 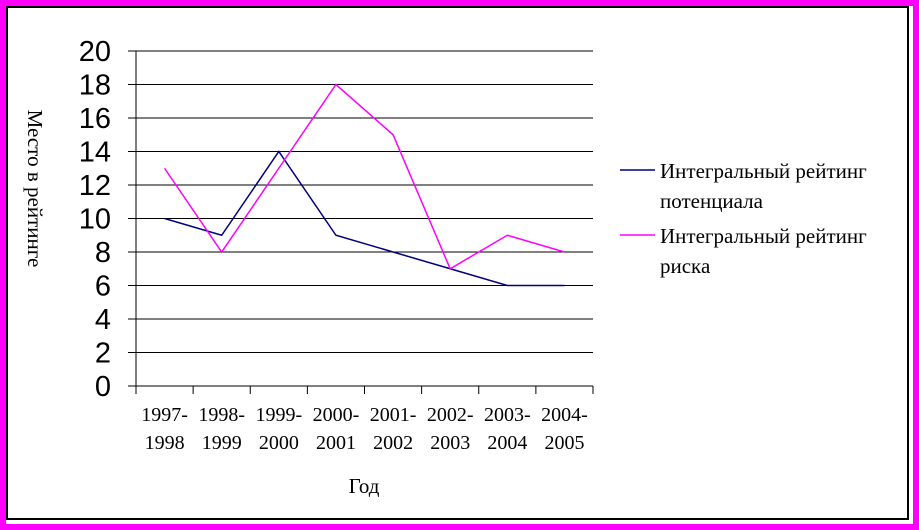 What do you see at coordinates (103, 287) in the screenshot?
I see `y-tick-label: 6` at bounding box center [103, 287].